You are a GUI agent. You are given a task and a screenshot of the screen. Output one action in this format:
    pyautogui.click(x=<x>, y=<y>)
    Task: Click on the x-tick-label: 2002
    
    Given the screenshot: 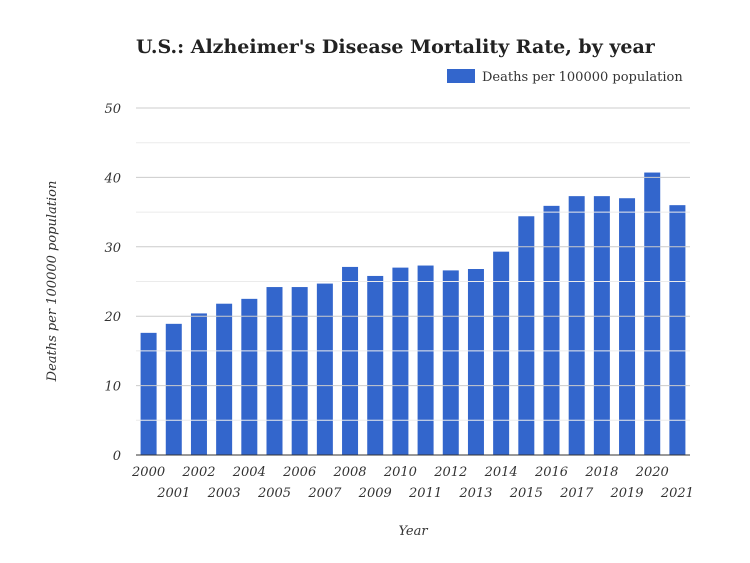 What is the action you would take?
    pyautogui.click(x=198, y=472)
    